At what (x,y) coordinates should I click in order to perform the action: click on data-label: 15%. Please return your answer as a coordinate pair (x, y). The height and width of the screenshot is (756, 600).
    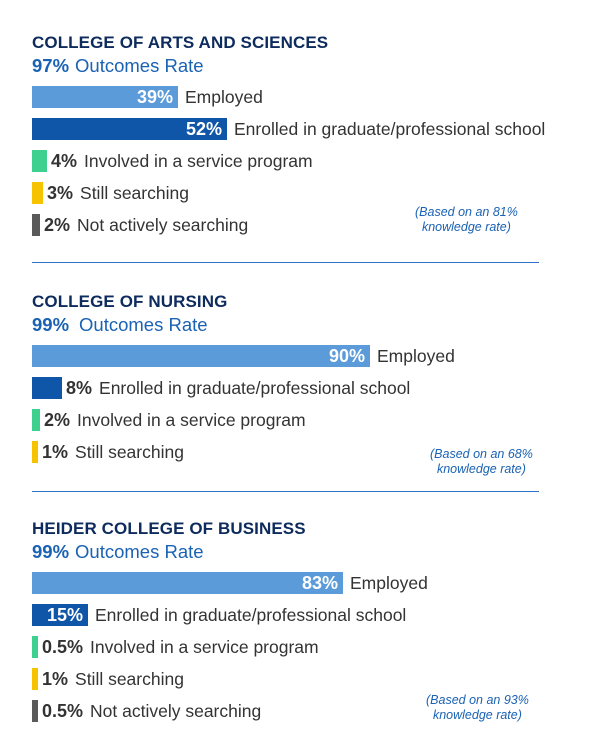
    Looking at the image, I should click on (64, 615).